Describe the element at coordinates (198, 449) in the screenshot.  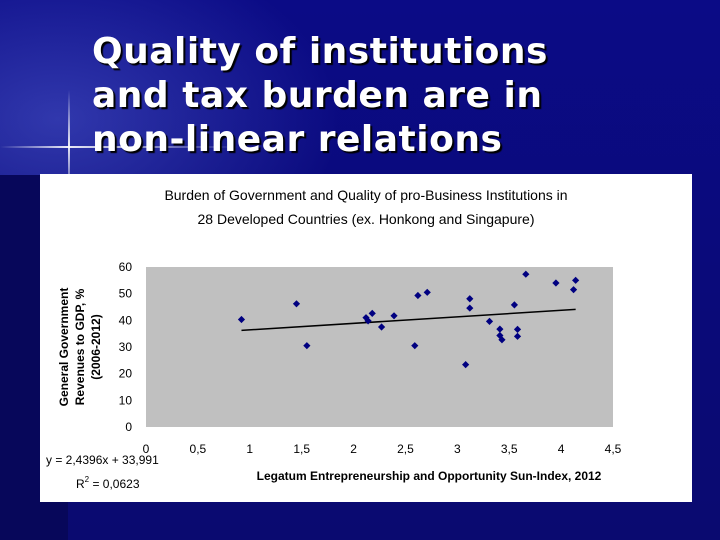
I see `x-tick-label: 0,5` at that location.